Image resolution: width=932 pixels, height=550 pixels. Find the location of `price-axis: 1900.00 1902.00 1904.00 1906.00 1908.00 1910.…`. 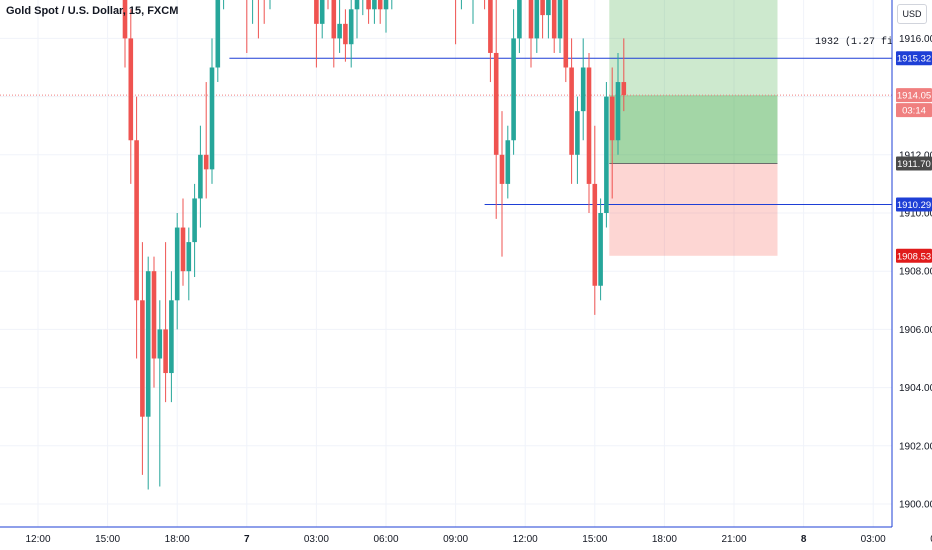

price-axis: 1900.00 1902.00 1904.00 1906.00 1908.00 1910.… is located at coordinates (911, 275).